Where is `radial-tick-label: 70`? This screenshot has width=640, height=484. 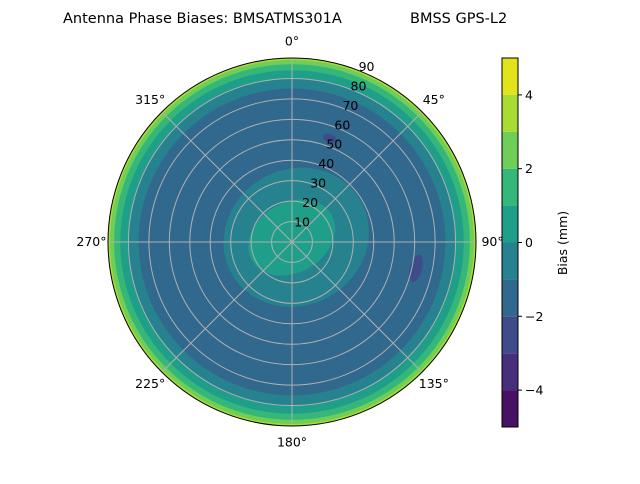
radial-tick-label: 70 is located at coordinates (350, 105).